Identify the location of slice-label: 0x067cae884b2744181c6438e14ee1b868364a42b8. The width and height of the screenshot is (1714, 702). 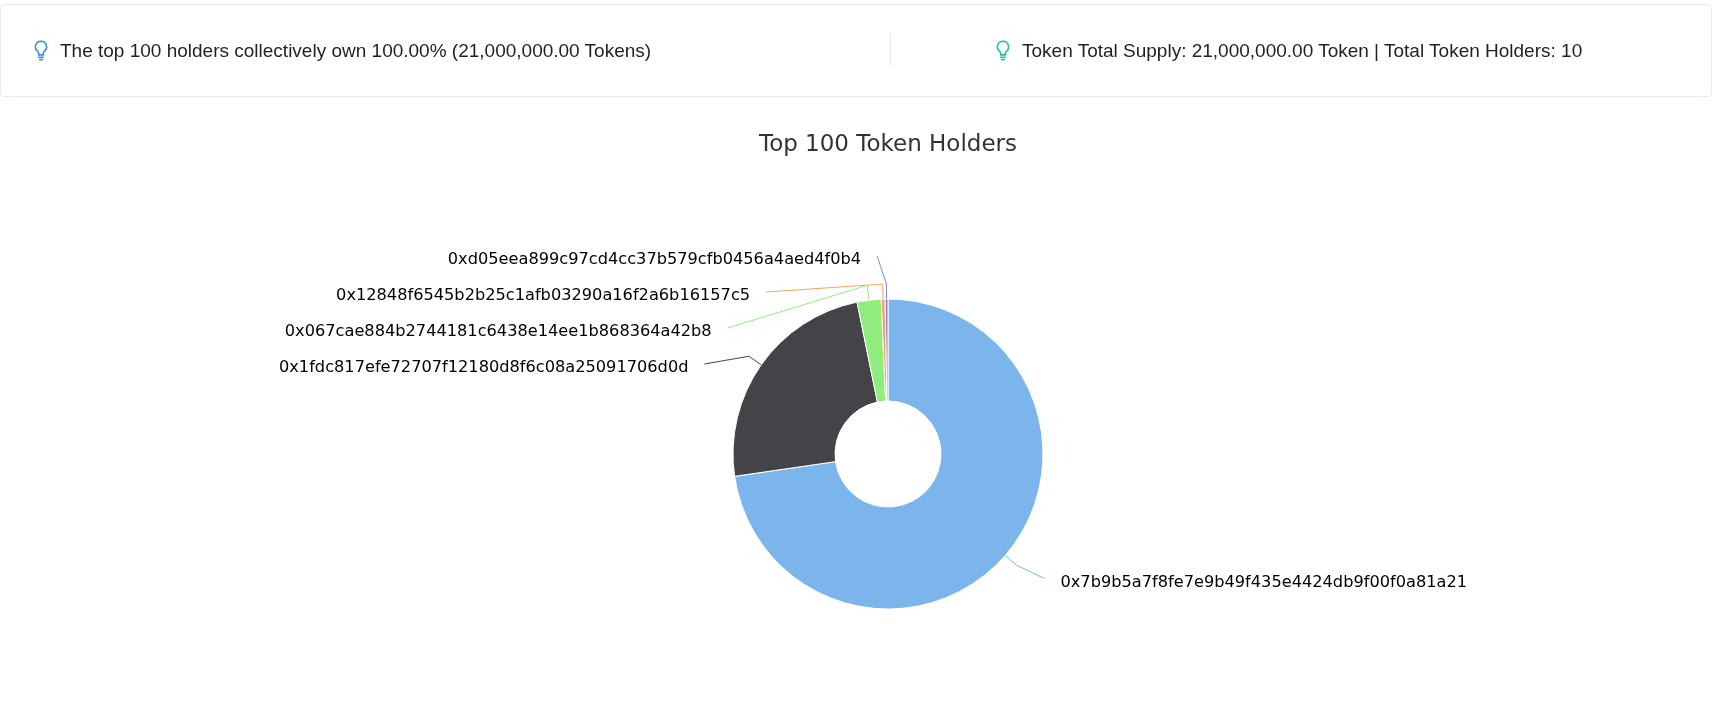
(498, 331).